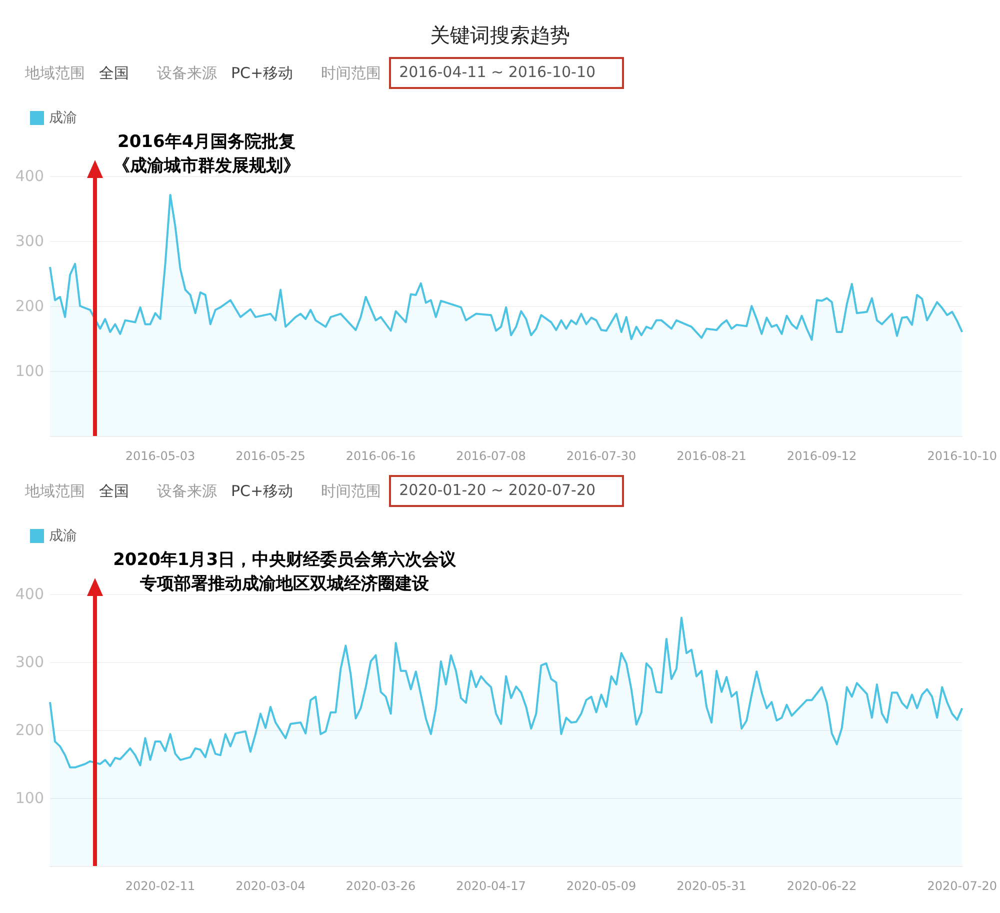 This screenshot has height=913, width=1000. Describe the element at coordinates (821, 886) in the screenshot. I see `x-tick-label: 2020-06-22` at that location.